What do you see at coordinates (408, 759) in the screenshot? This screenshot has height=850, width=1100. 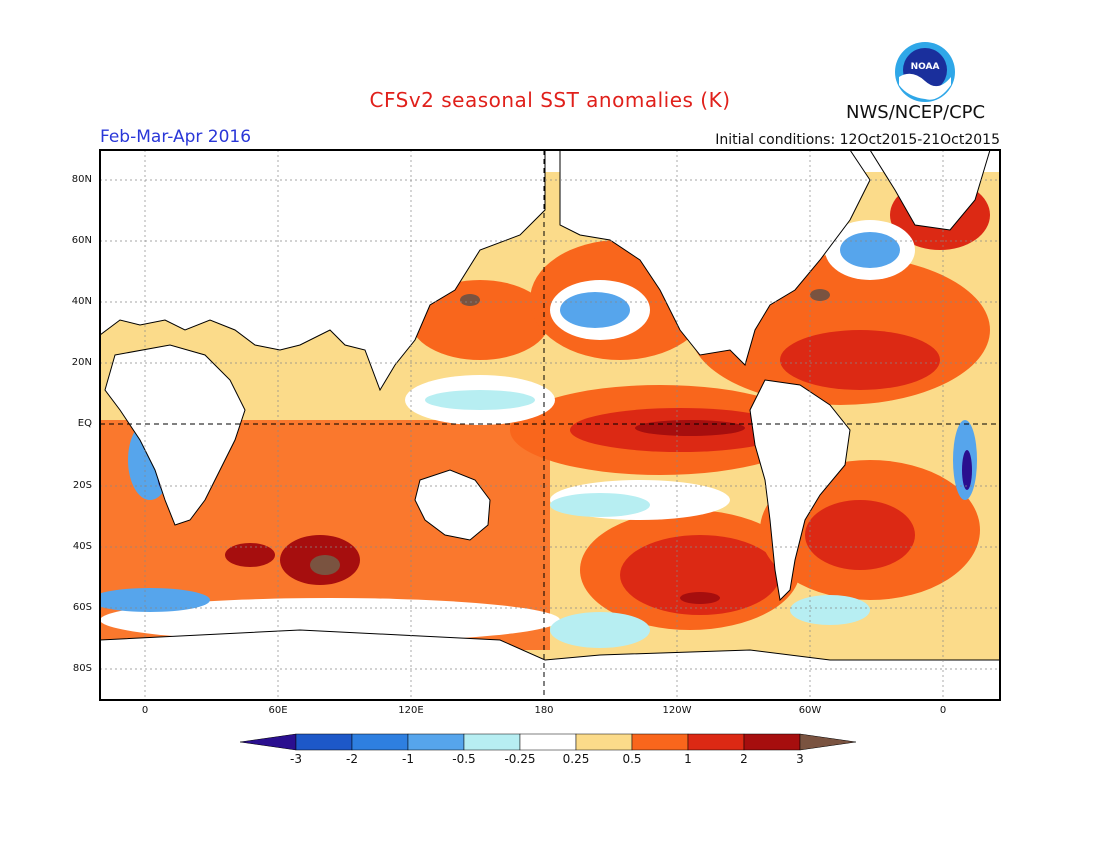 I see `colorbar-tick-label: -1` at bounding box center [408, 759].